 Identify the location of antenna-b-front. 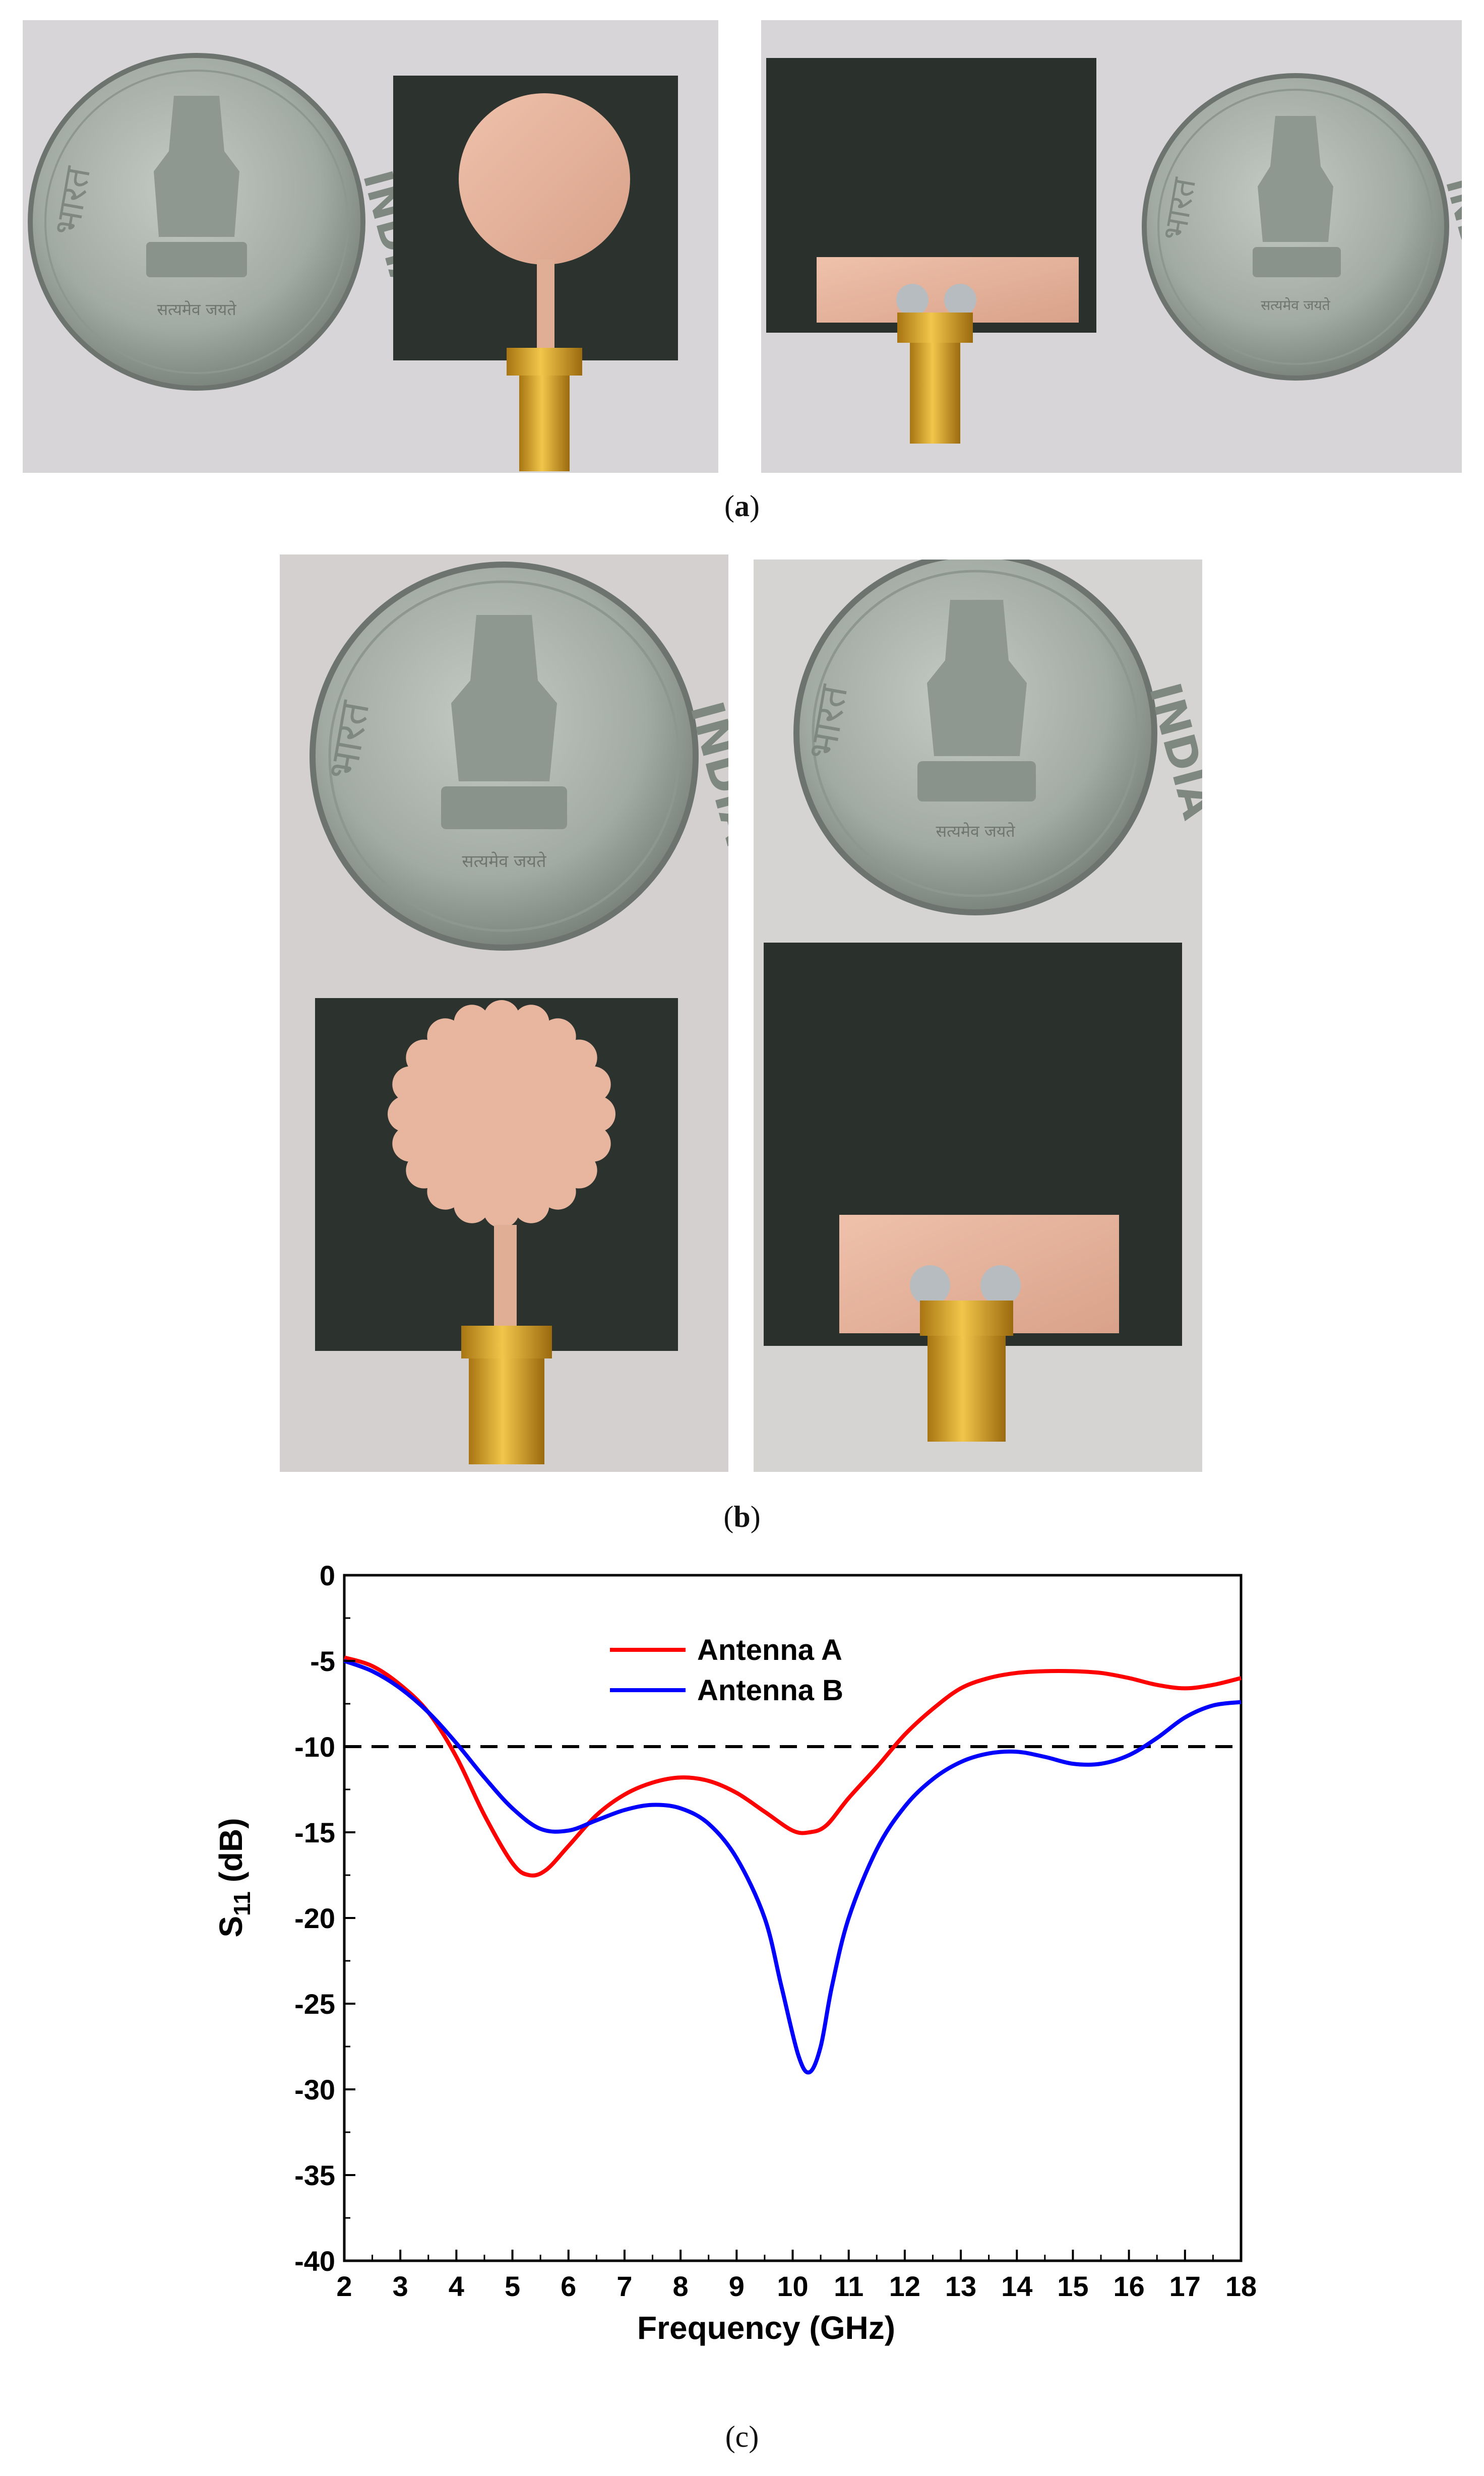
(496, 1231).